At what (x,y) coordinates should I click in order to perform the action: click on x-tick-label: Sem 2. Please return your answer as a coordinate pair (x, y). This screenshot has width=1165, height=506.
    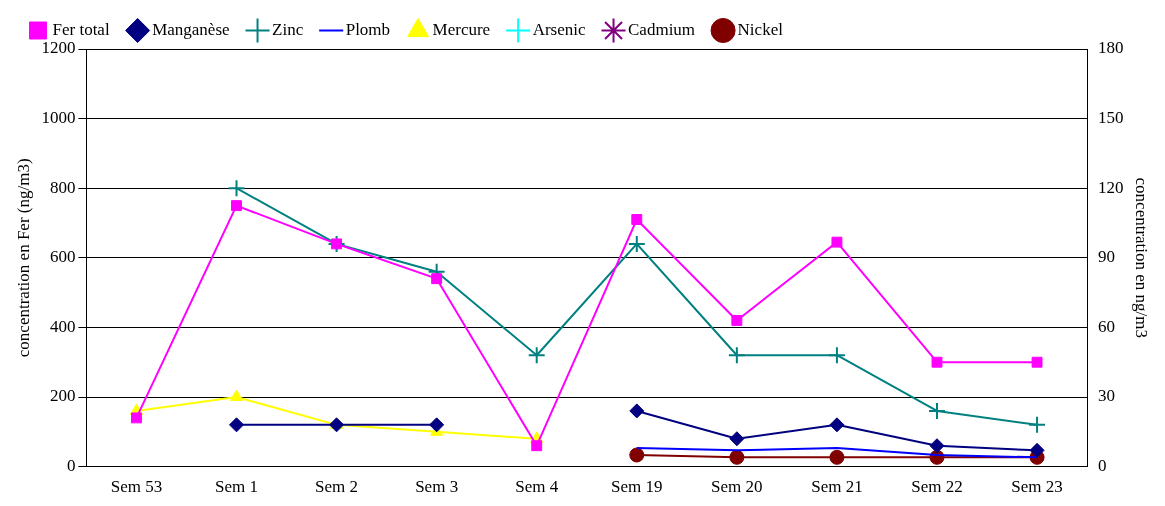
    Looking at the image, I should click on (337, 487).